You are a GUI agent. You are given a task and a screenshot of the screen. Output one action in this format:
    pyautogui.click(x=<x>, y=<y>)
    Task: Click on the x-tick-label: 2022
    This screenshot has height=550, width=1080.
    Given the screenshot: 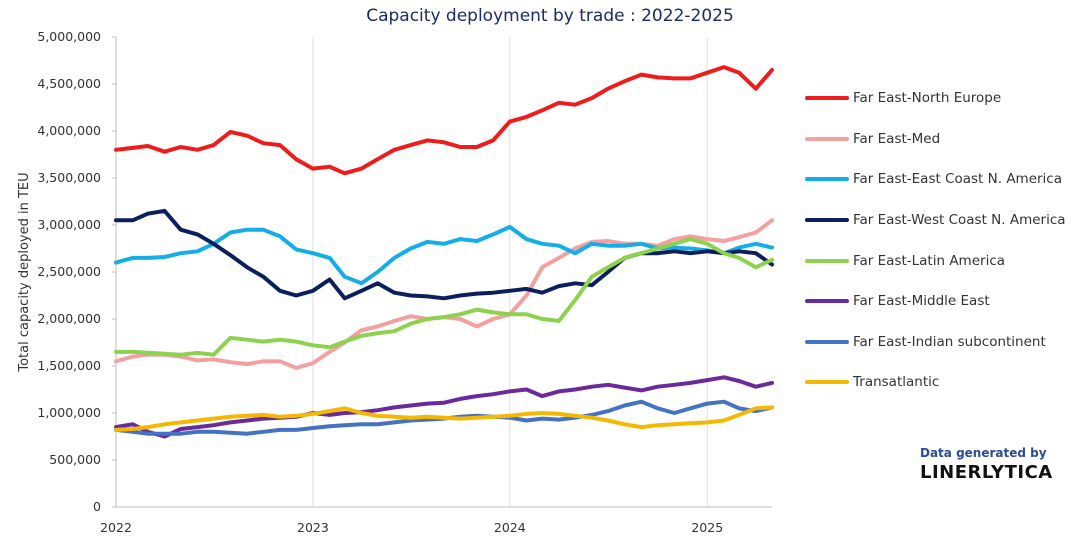 What is the action you would take?
    pyautogui.click(x=116, y=527)
    